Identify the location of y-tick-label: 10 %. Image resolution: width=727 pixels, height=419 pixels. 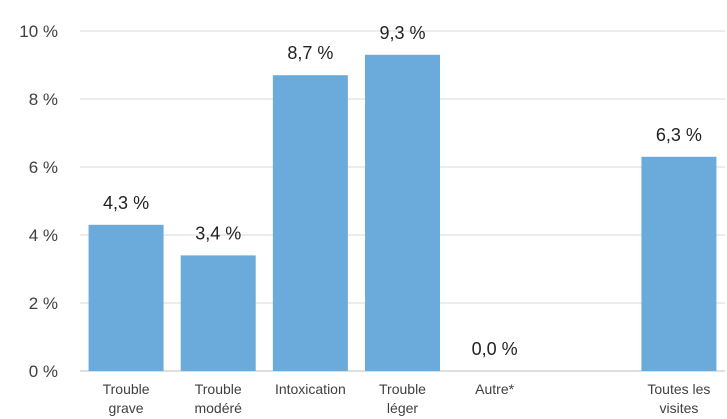
(38, 31).